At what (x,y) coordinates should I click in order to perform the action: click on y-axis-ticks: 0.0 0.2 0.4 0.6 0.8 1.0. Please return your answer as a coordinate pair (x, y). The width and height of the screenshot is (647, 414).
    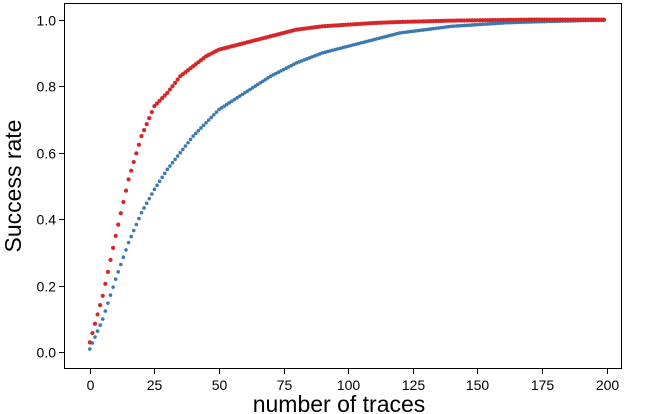
    Looking at the image, I should click on (50, 187).